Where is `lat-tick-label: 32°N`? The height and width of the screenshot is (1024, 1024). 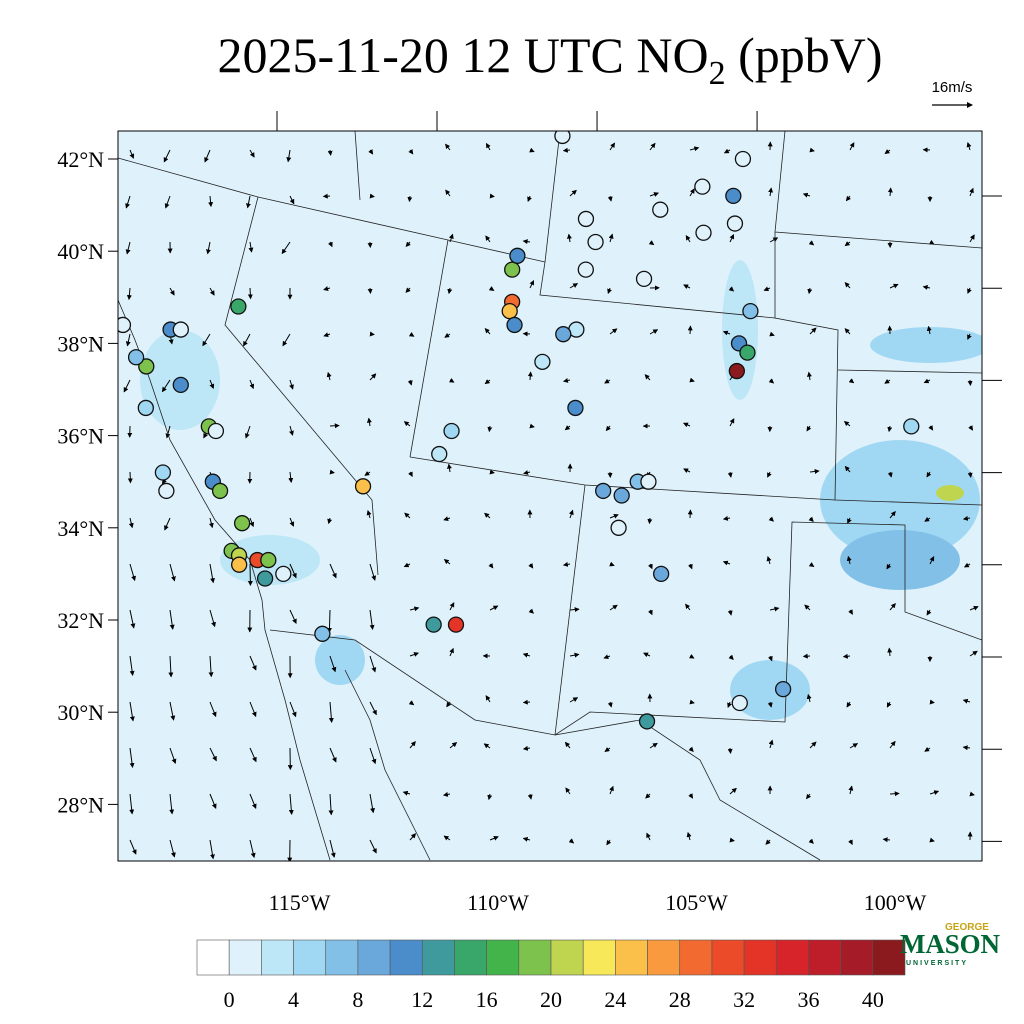 lat-tick-label: 32°N is located at coordinates (80, 620).